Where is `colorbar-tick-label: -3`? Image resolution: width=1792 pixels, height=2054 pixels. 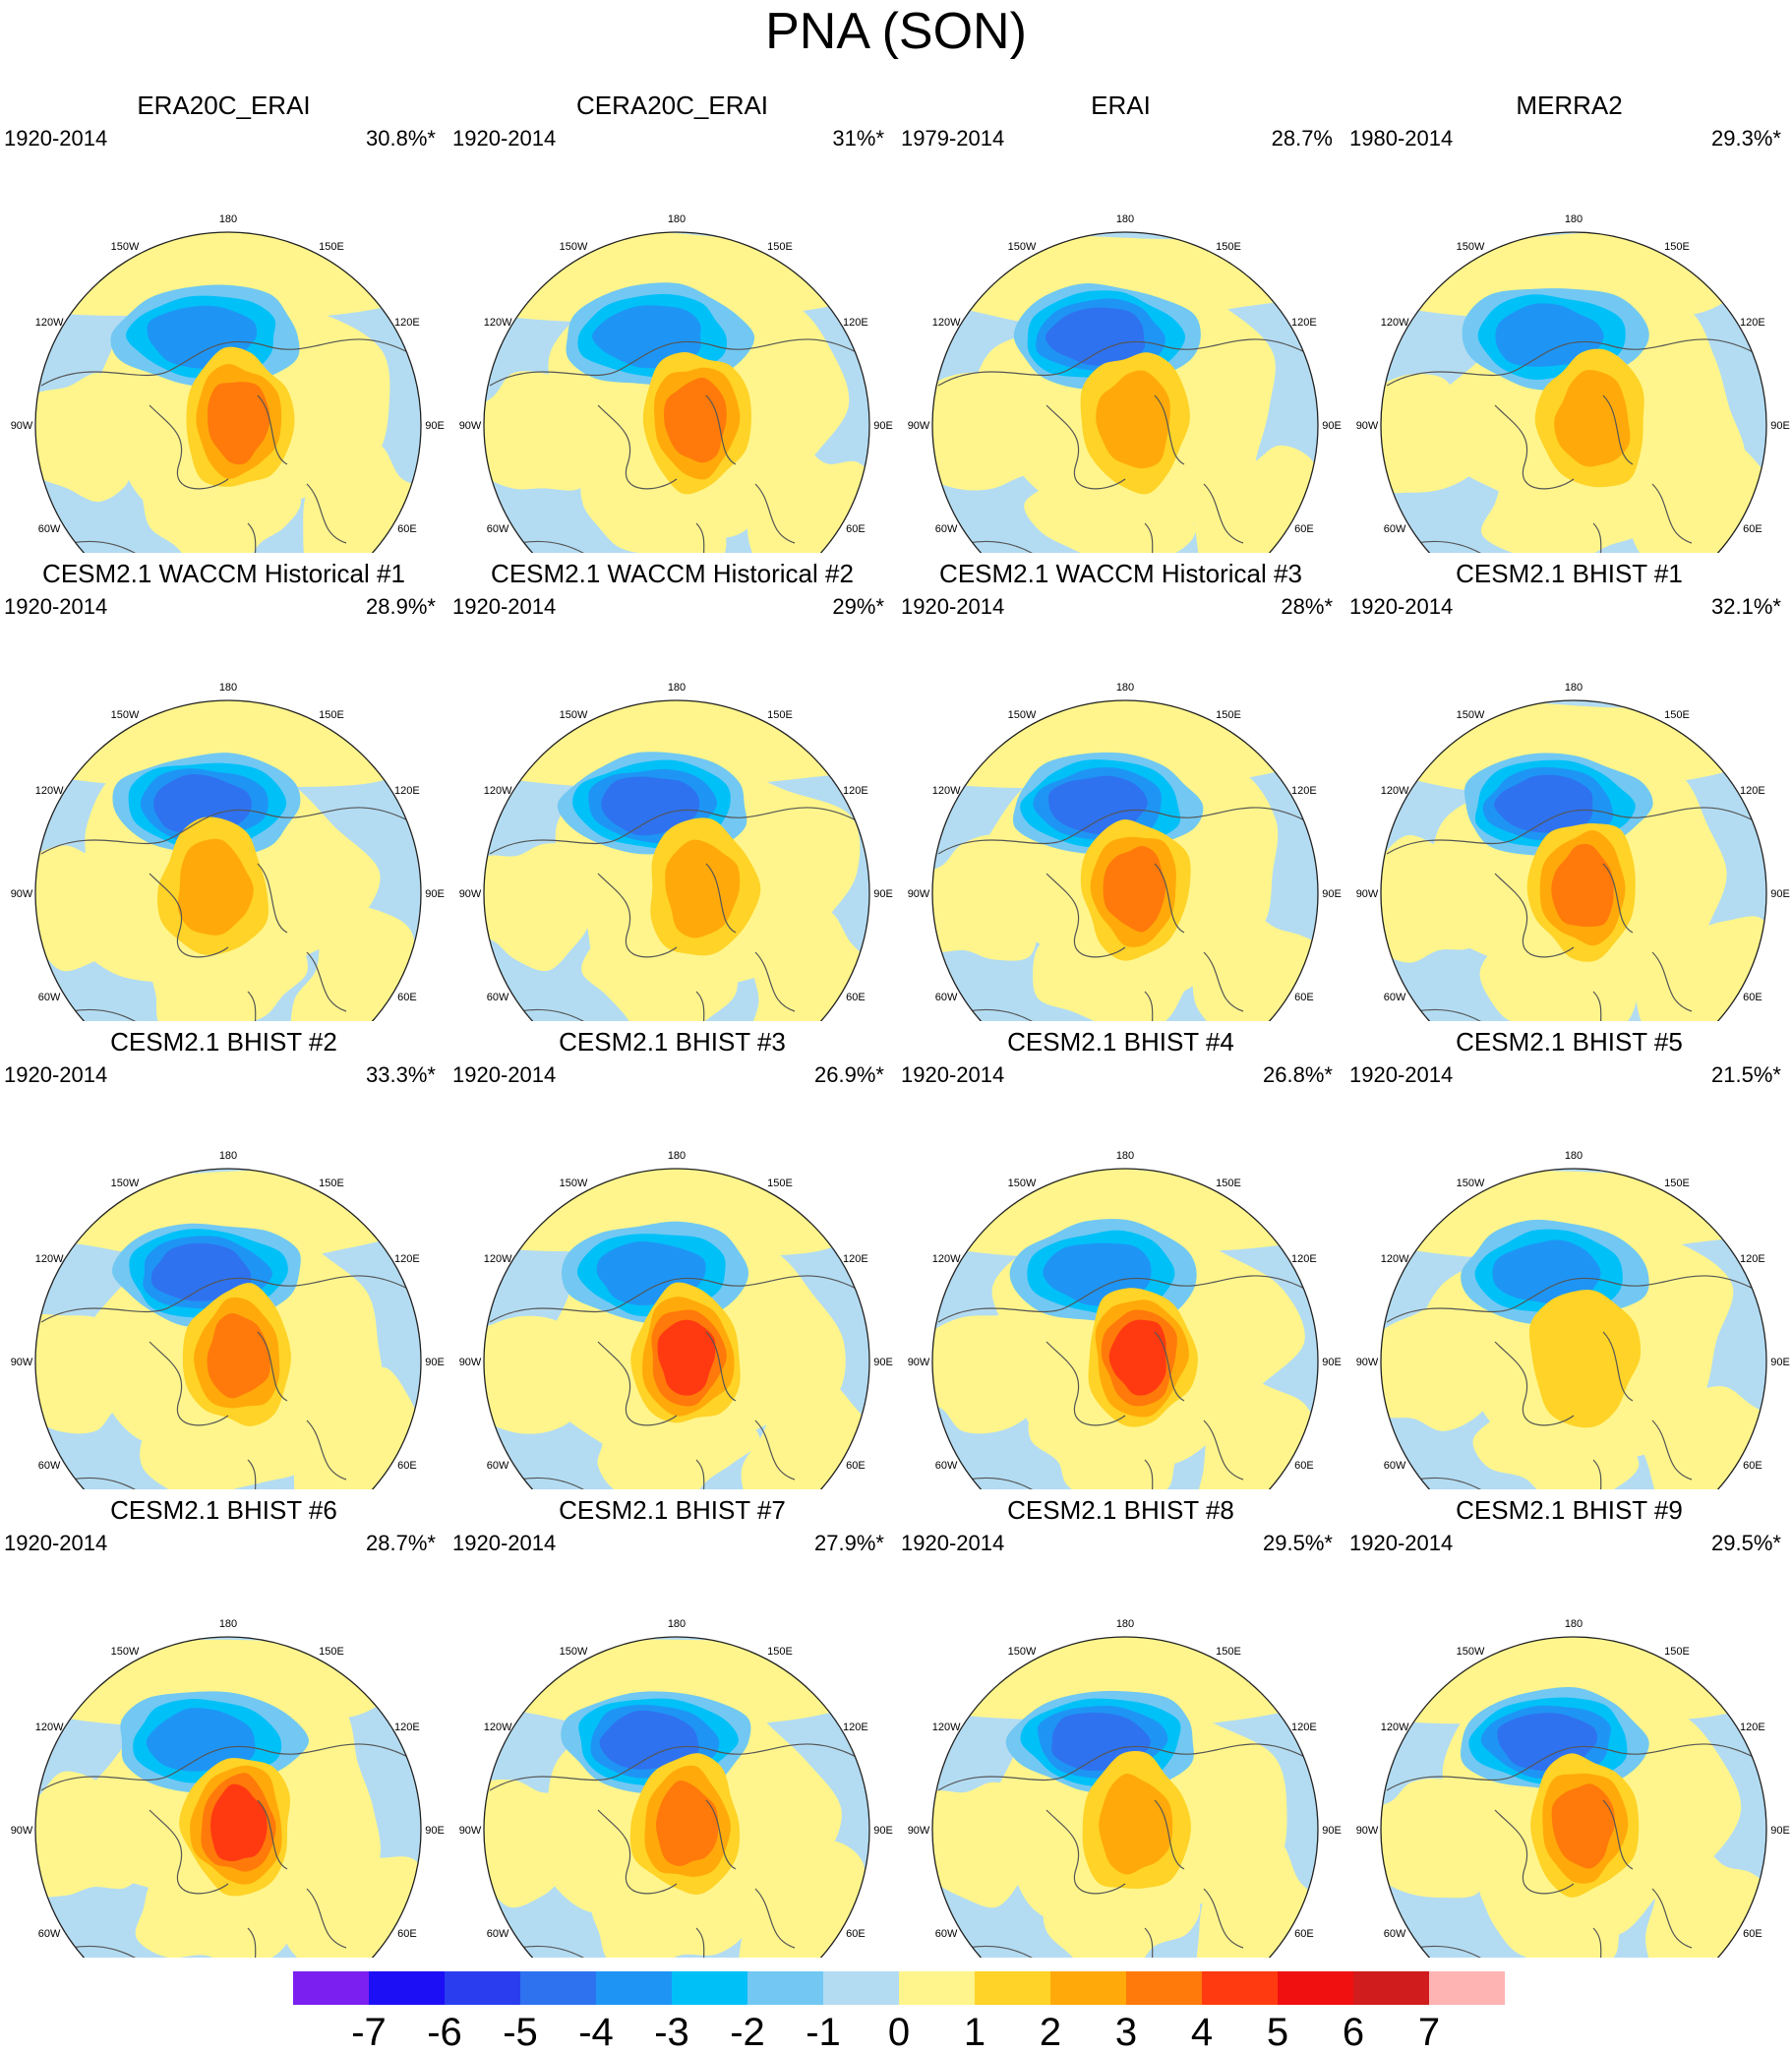
colorbar-tick-label: -3 is located at coordinates (671, 2032).